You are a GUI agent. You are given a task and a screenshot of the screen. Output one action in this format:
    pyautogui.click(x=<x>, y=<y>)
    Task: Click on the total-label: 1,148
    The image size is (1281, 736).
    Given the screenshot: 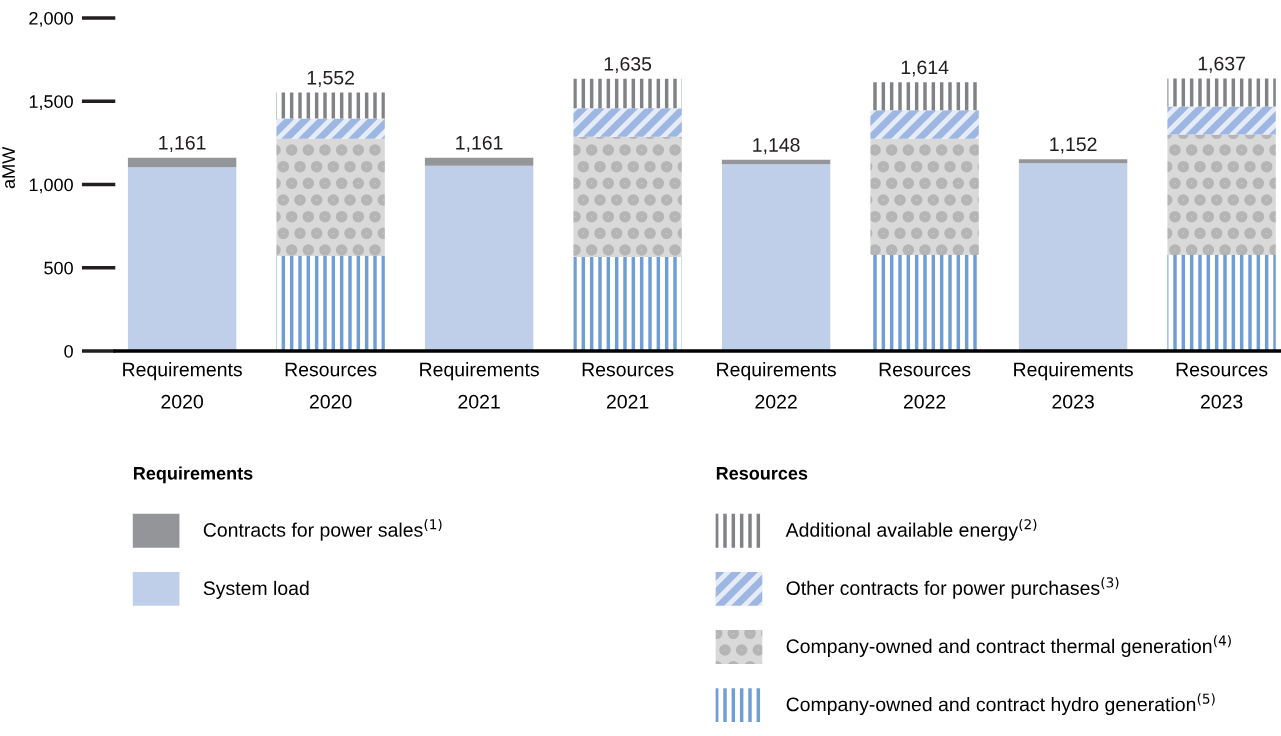 What is the action you would take?
    pyautogui.click(x=776, y=146)
    